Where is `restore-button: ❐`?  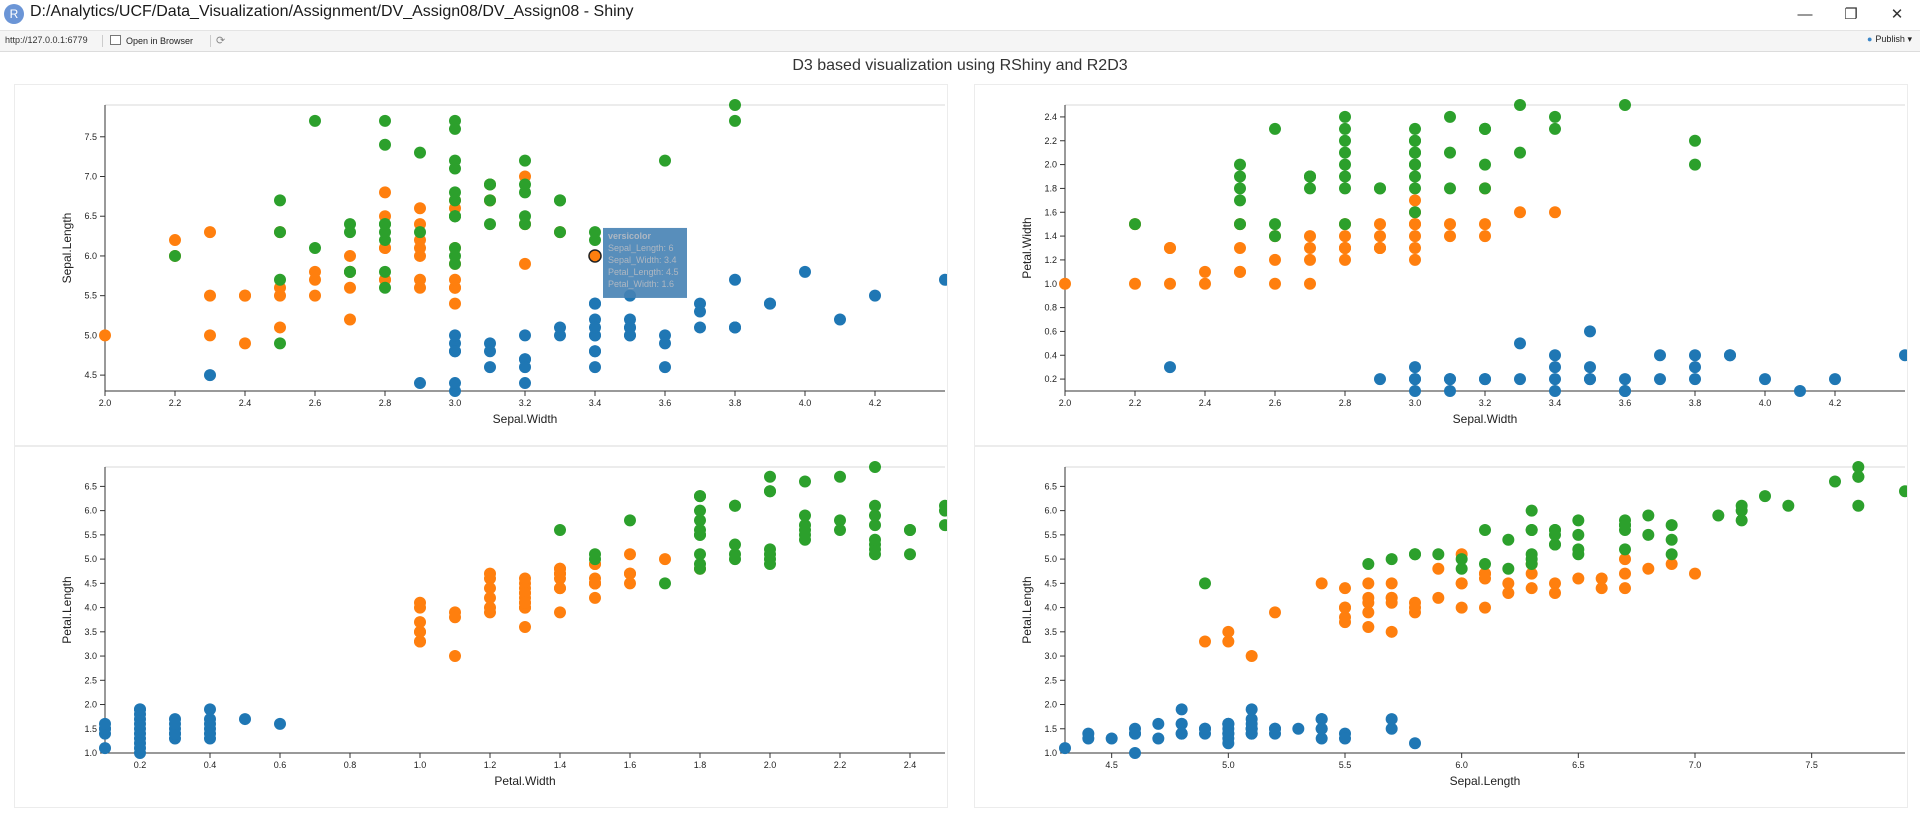
restore-button: ❐ is located at coordinates (1851, 15).